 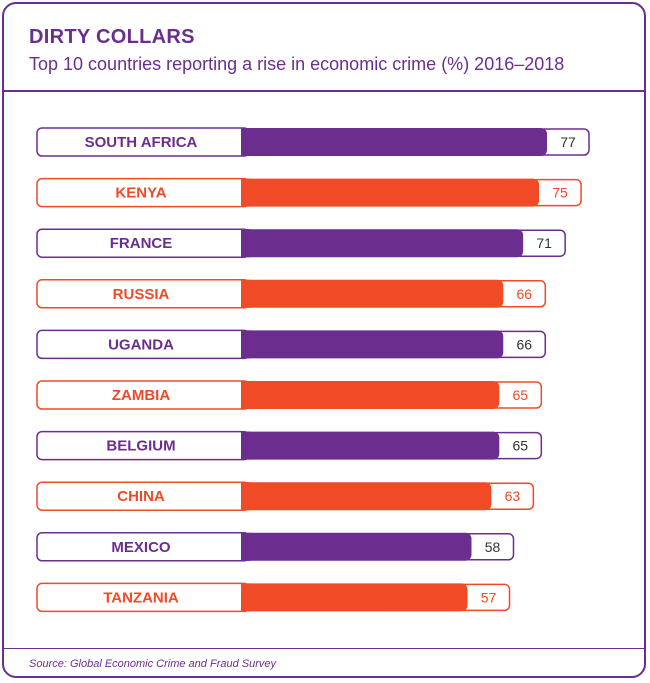 I want to click on value-label: 58, so click(x=493, y=547).